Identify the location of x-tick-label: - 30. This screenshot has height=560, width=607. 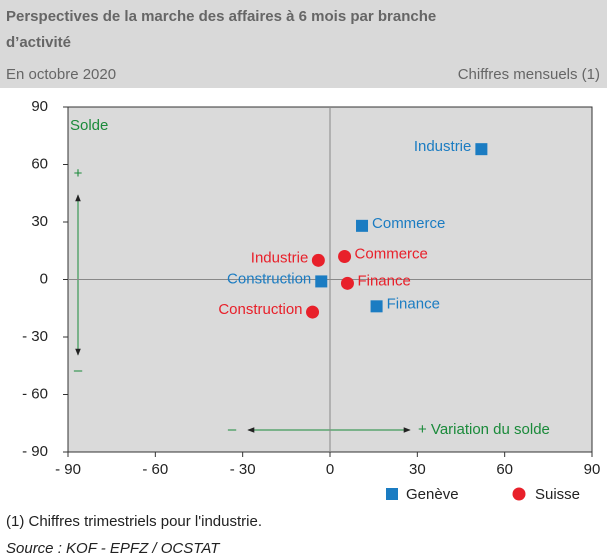
(243, 469).